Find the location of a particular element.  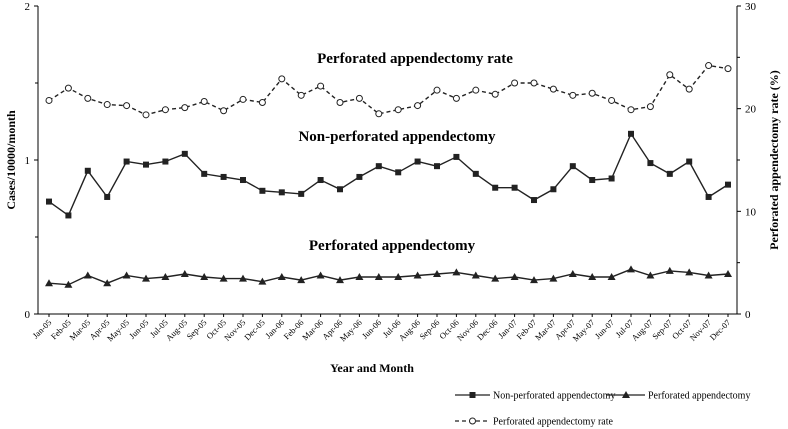

legend-label: Non-perforated appendectomy is located at coordinates (554, 396).